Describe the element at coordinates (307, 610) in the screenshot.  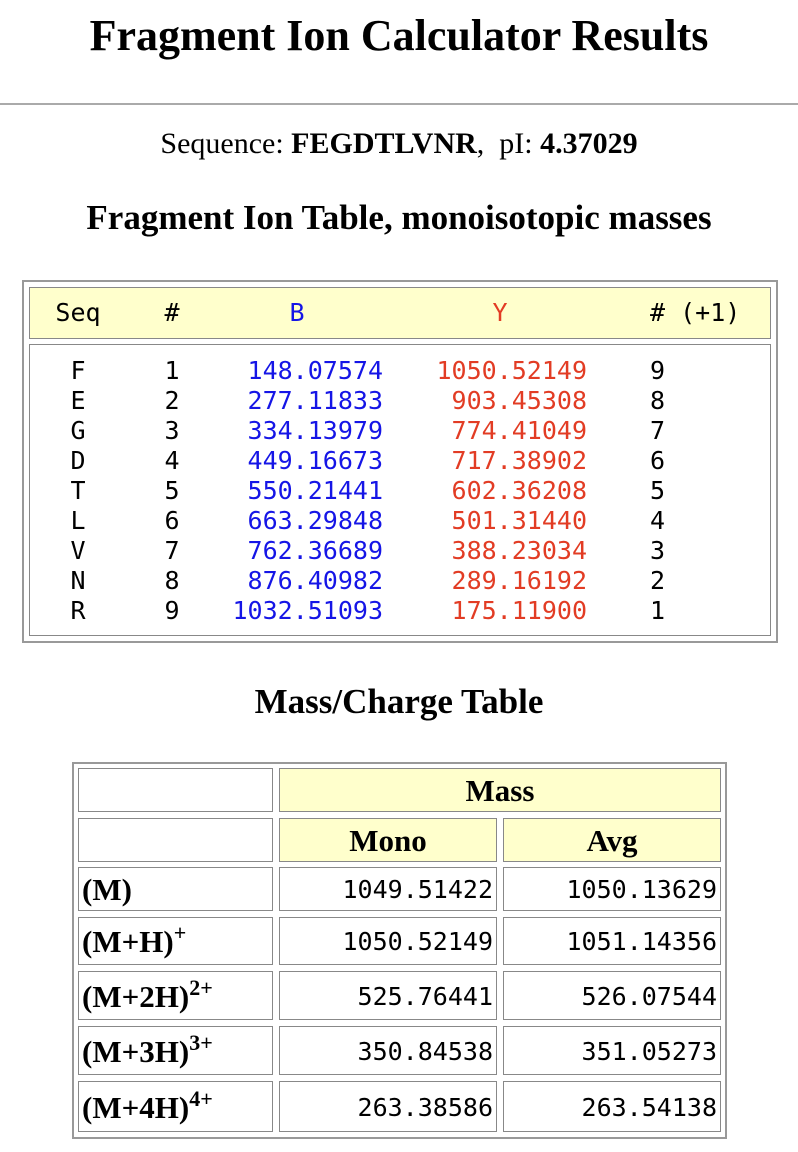
I see `table-cell: 1032.51093` at that location.